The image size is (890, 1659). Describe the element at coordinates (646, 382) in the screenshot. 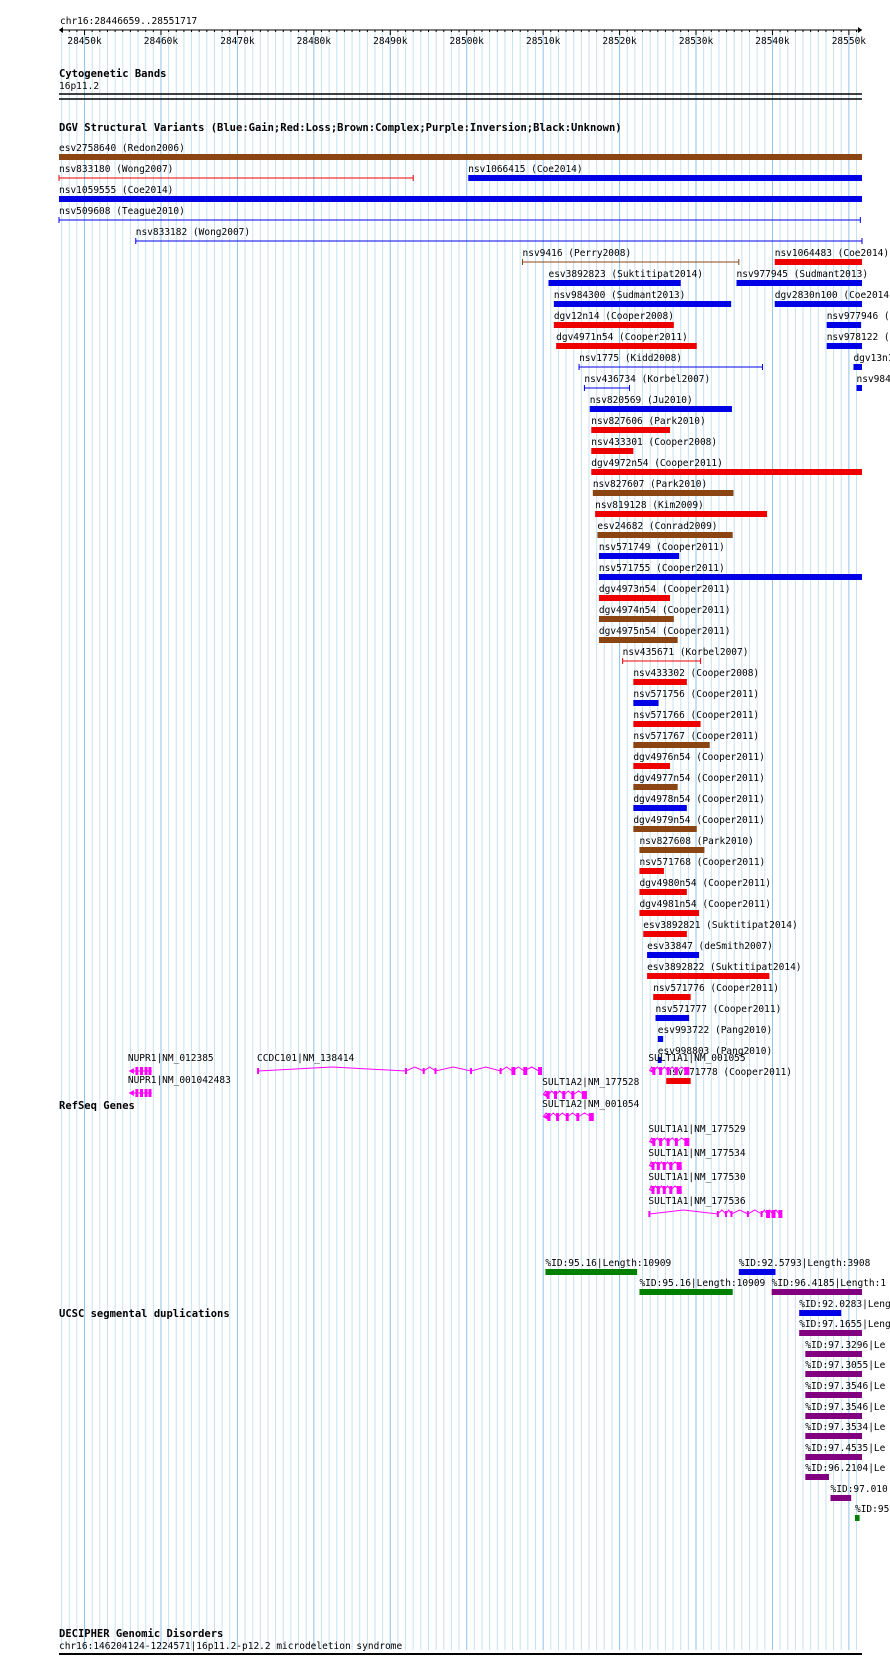

I see `dgv-feature: nsv436734 (Korbel2007)` at that location.